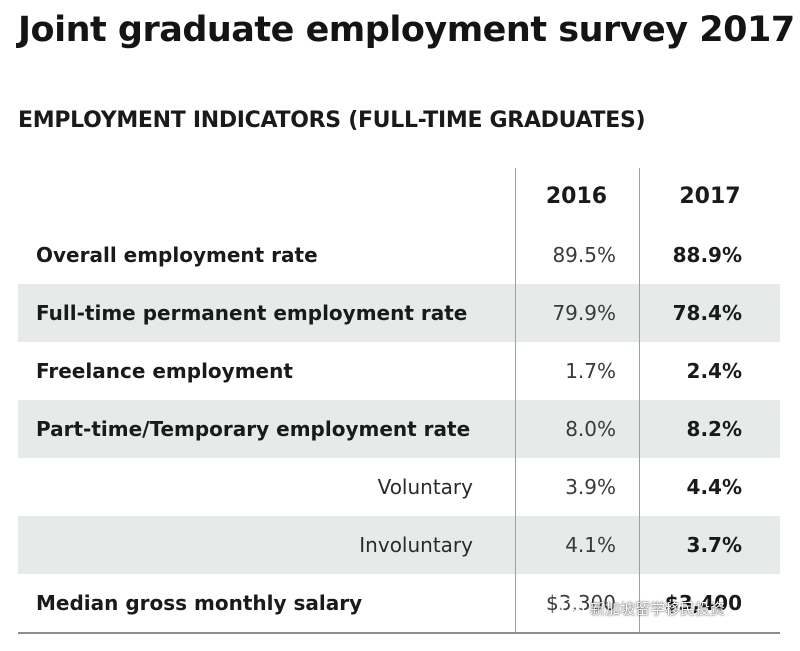 This screenshot has width=800, height=651. I want to click on value-2016: 3.9%, so click(590, 487).